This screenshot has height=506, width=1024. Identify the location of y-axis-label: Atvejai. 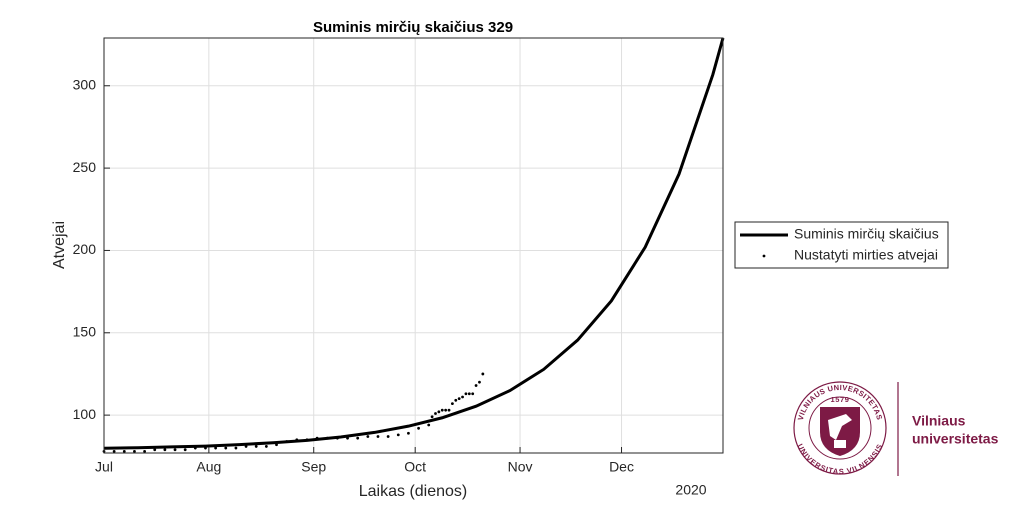
(59, 245).